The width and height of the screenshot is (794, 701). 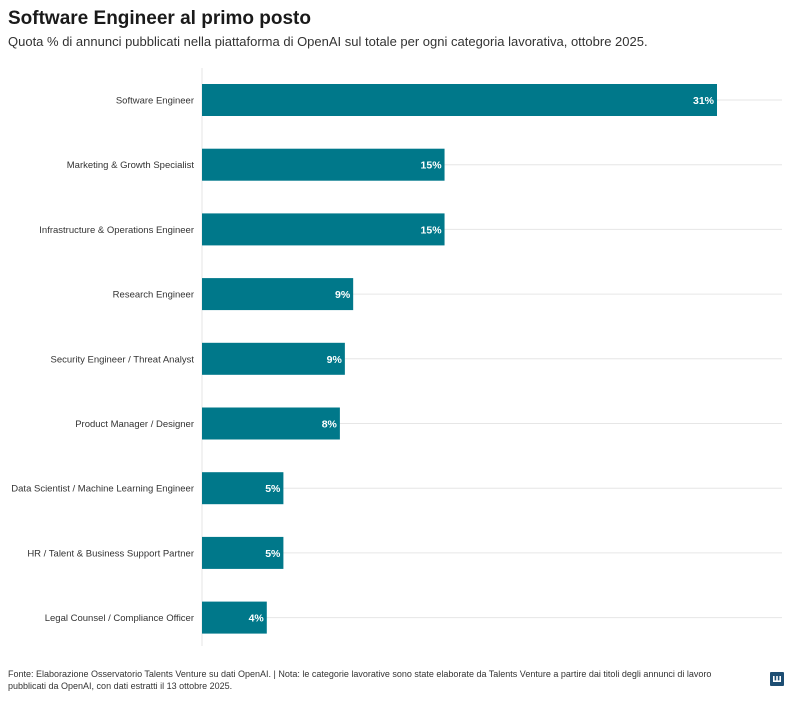 What do you see at coordinates (155, 101) in the screenshot?
I see `category-label: Software Engineer` at bounding box center [155, 101].